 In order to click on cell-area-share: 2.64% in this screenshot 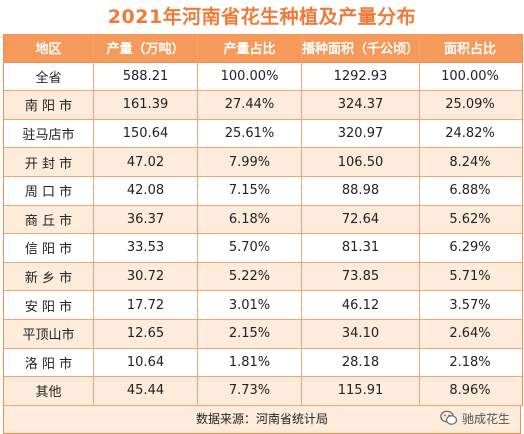, I will do `click(470, 334)`.